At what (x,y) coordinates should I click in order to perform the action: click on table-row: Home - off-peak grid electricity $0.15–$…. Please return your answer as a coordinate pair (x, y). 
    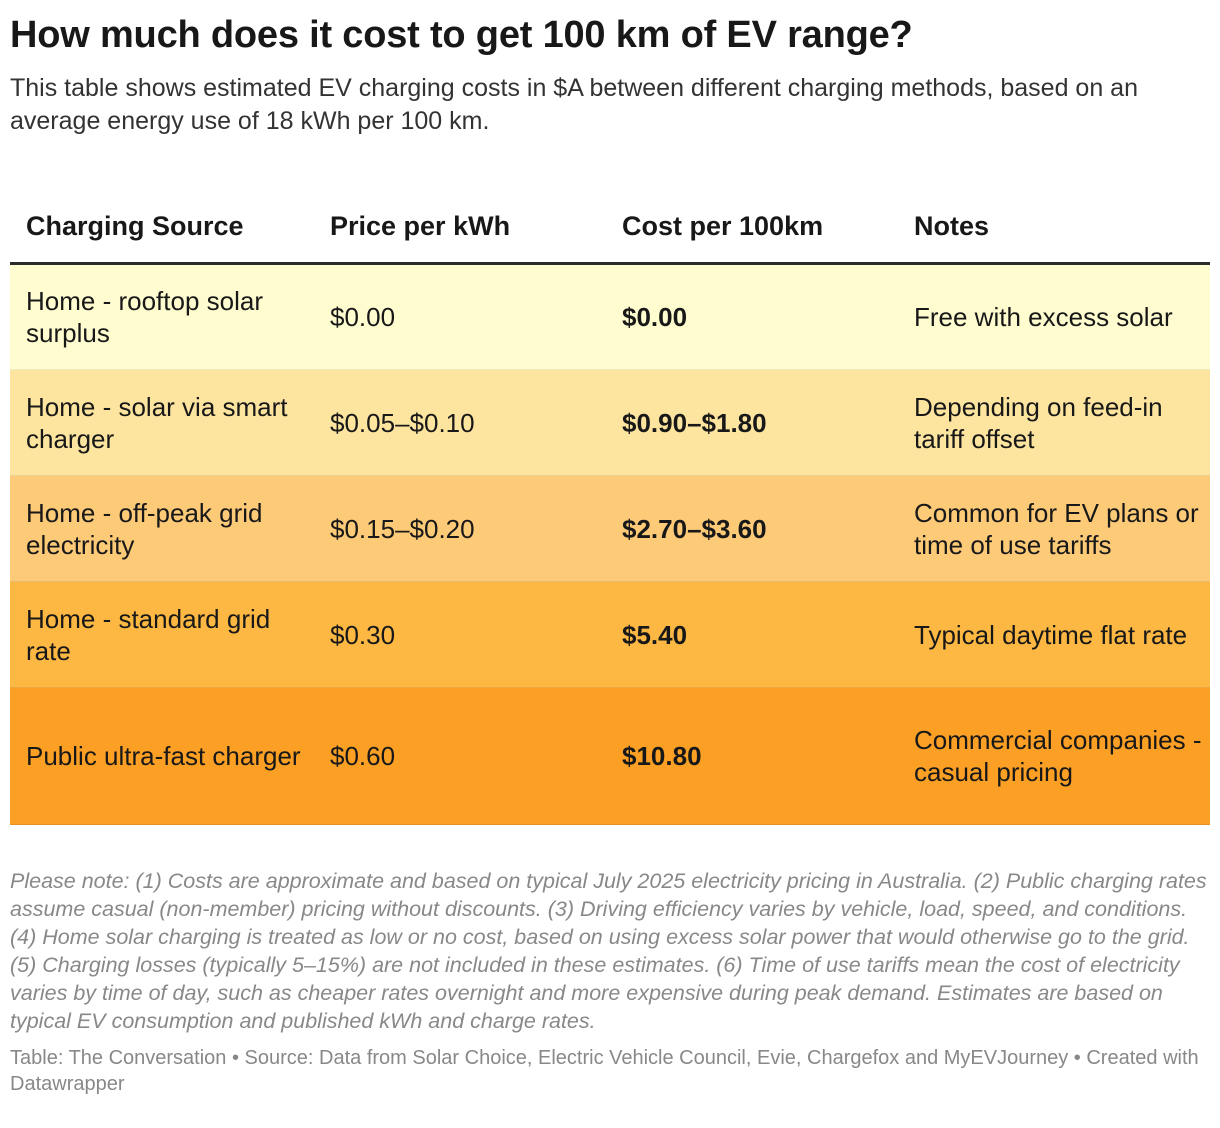
    Looking at the image, I should click on (610, 528).